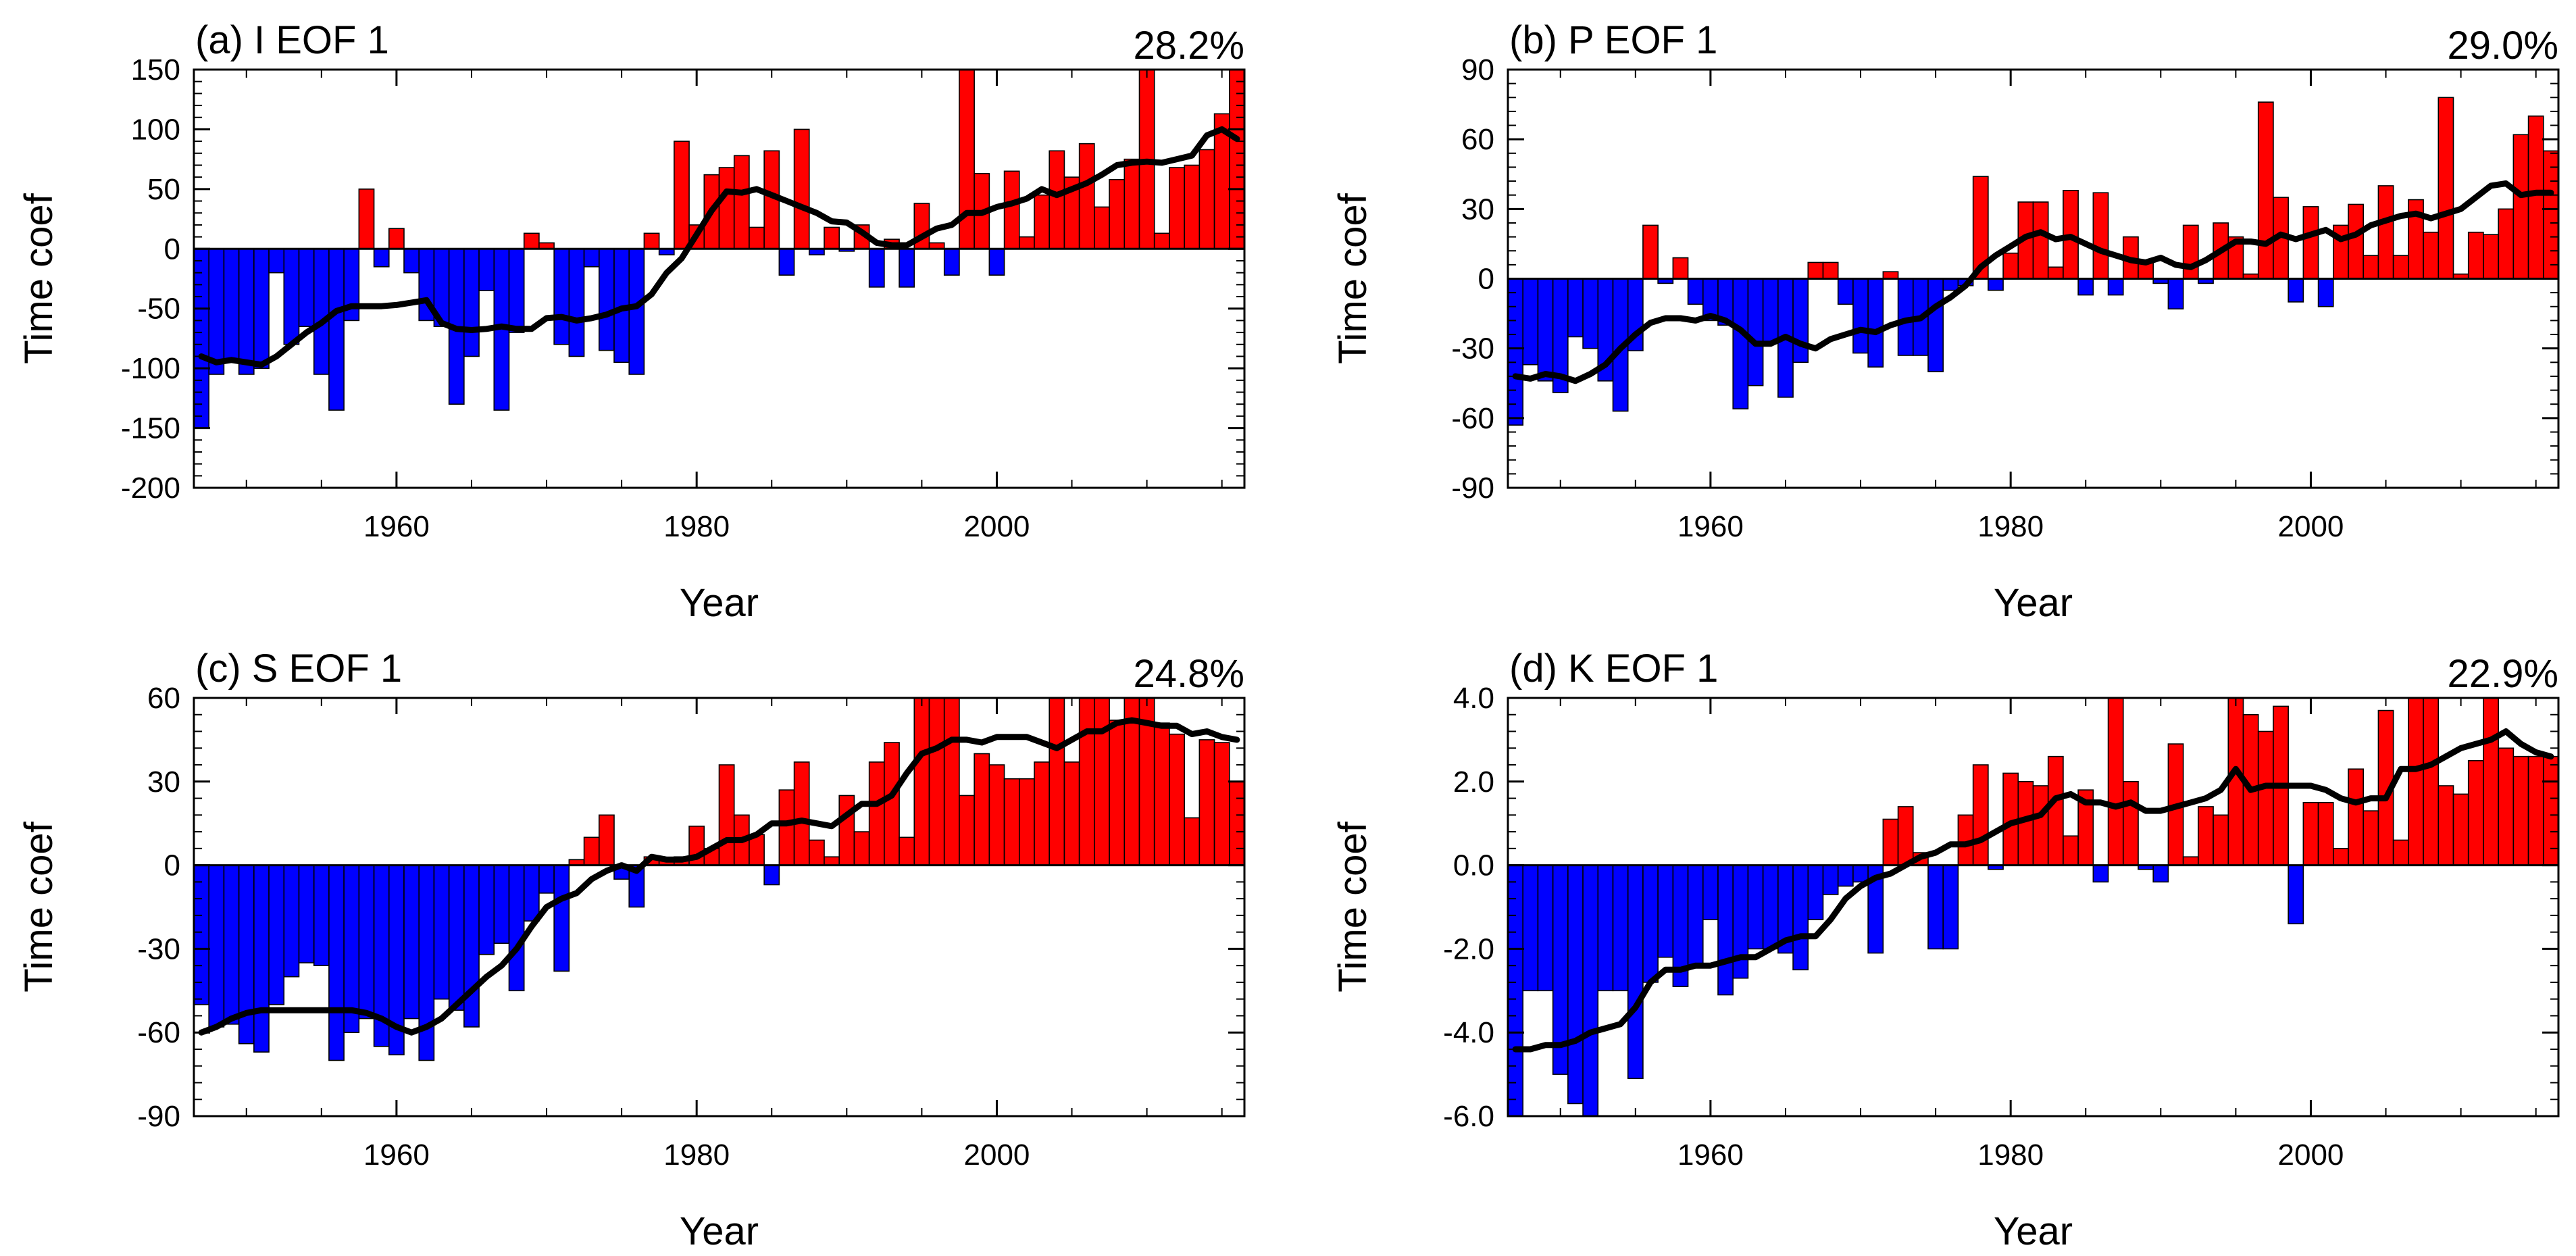 The height and width of the screenshot is (1256, 2576). What do you see at coordinates (719, 278) in the screenshot?
I see `plot-frame-a` at bounding box center [719, 278].